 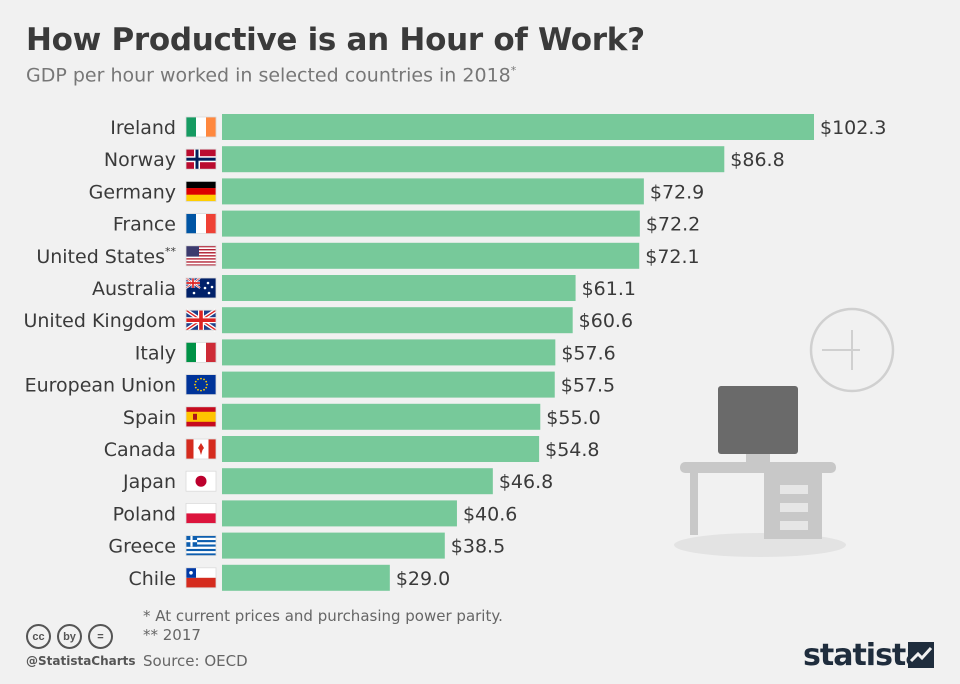 I want to click on bar-france, so click(x=431, y=223).